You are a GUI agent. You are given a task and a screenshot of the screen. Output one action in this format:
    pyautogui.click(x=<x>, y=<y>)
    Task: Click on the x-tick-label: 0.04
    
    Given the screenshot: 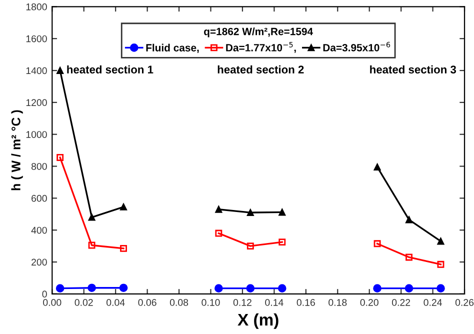 What is the action you would take?
    pyautogui.click(x=115, y=302)
    